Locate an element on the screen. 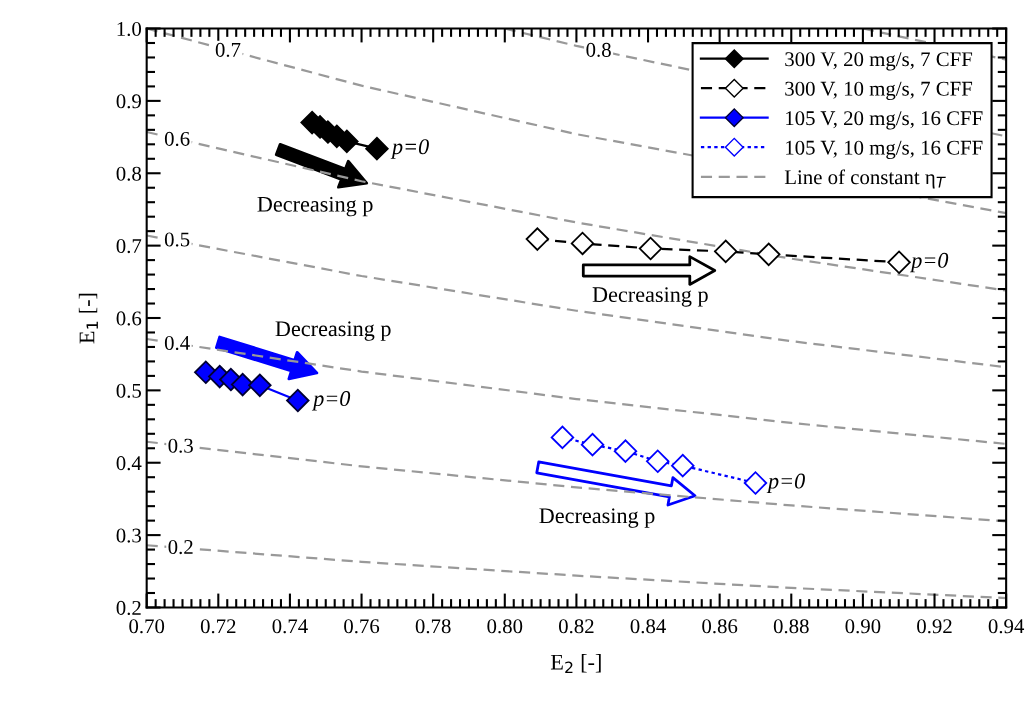  y-tick-label: 0.3 is located at coordinates (129, 535).